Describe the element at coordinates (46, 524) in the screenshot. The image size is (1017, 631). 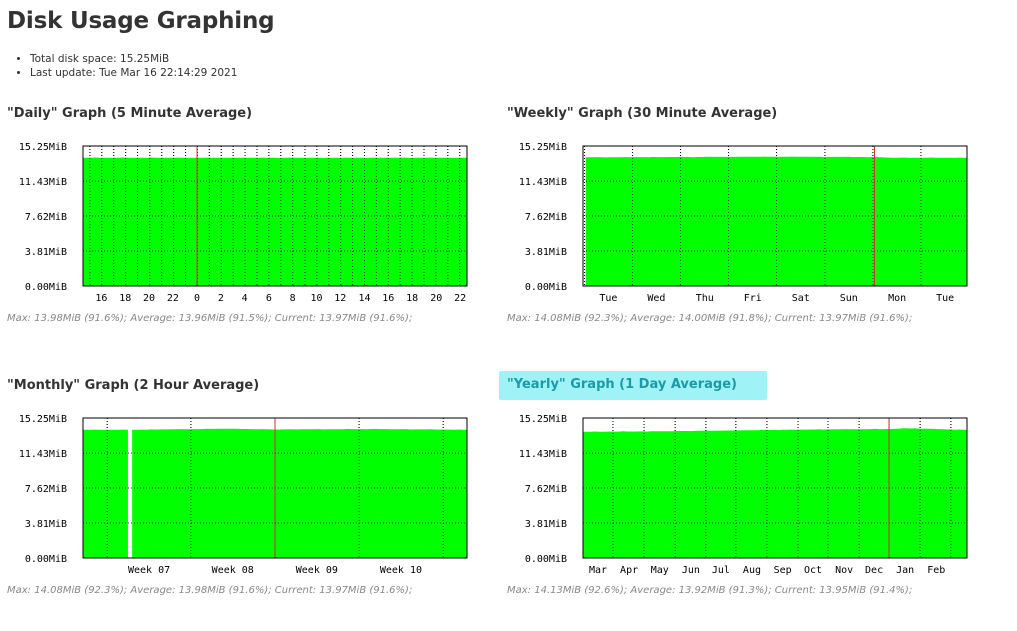
I see `monthly-y-tick-label: 3.81MiB` at that location.